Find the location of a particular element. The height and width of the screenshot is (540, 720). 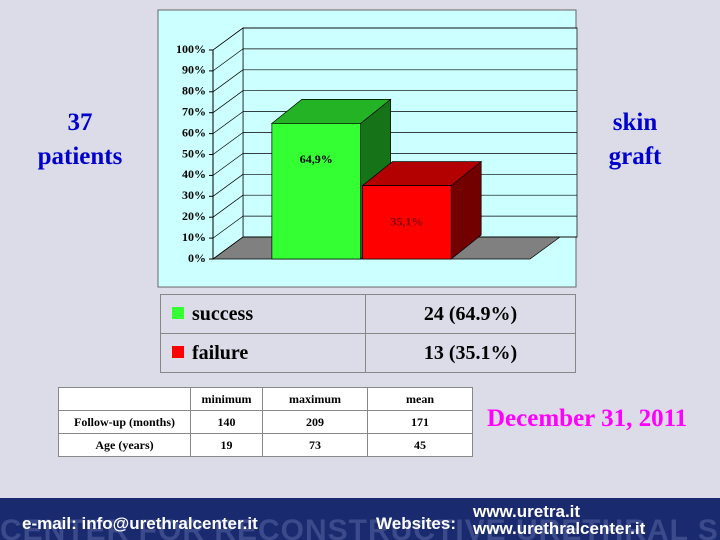

stats-row: Follow-up (months) 140 209 171 is located at coordinates (265, 422).